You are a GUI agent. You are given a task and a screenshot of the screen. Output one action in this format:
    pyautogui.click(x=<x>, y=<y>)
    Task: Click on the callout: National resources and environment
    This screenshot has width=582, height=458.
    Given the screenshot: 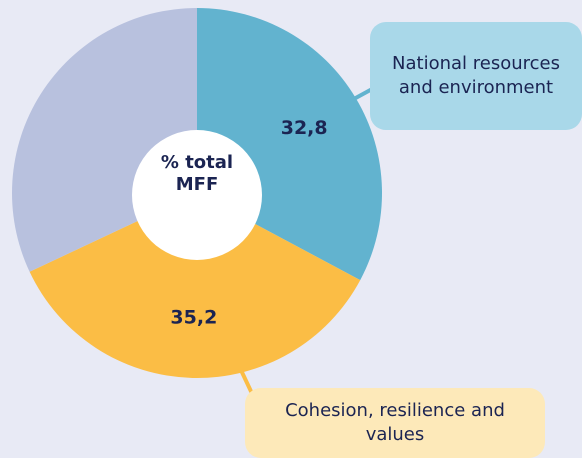 What is the action you would take?
    pyautogui.click(x=476, y=76)
    